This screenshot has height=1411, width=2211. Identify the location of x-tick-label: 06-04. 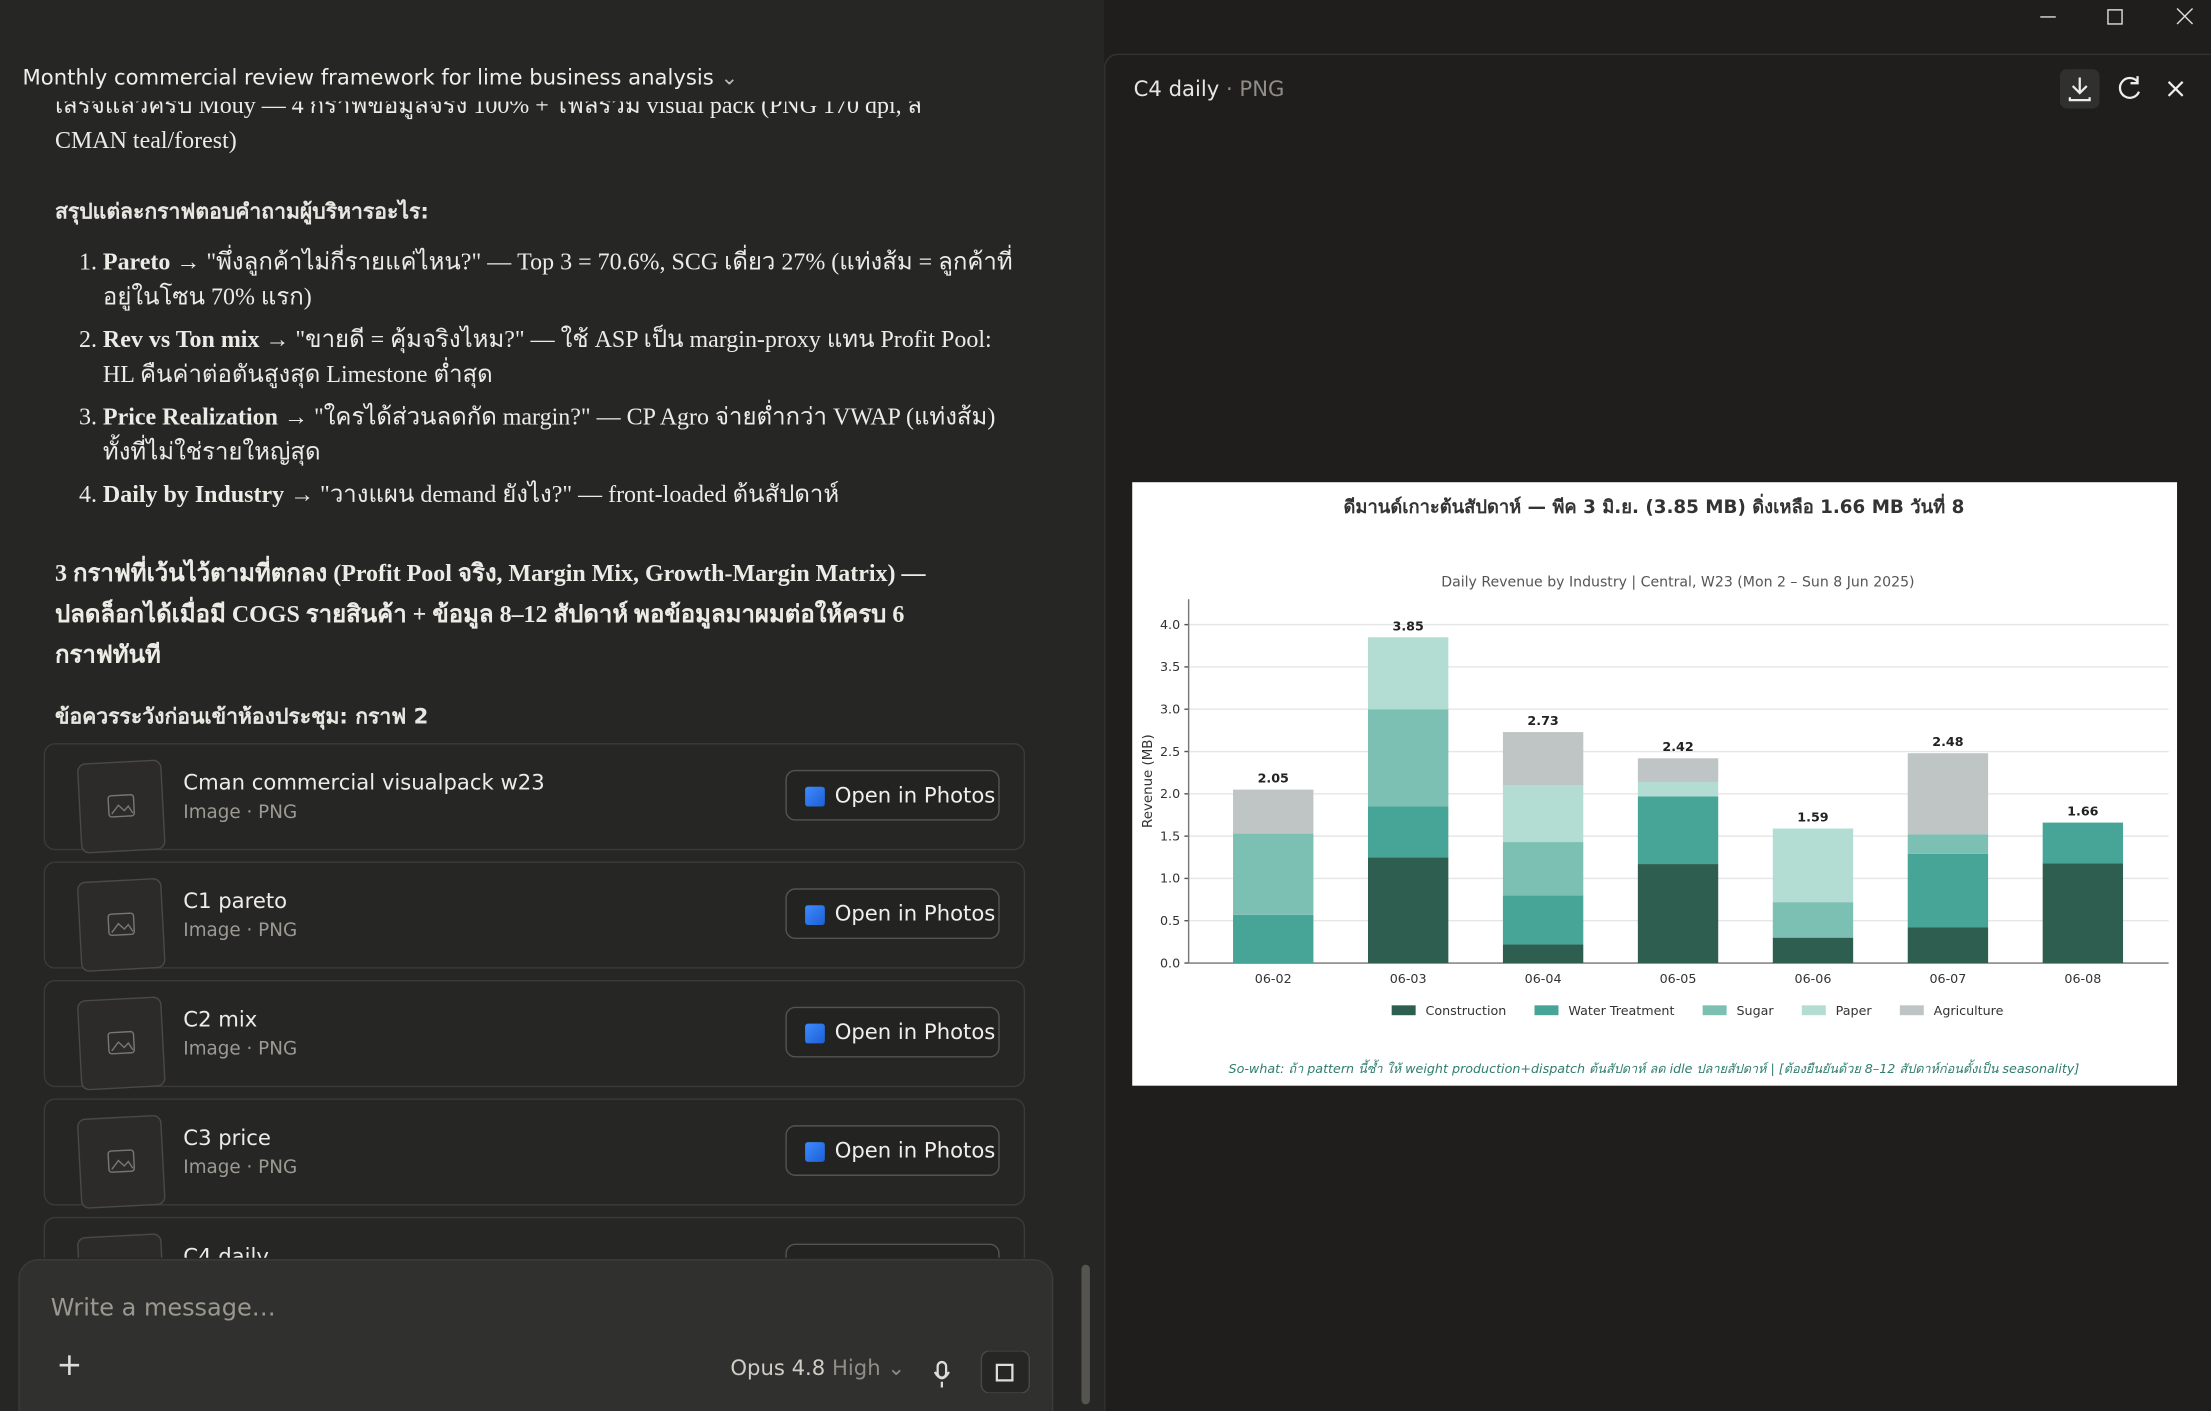
(1543, 978).